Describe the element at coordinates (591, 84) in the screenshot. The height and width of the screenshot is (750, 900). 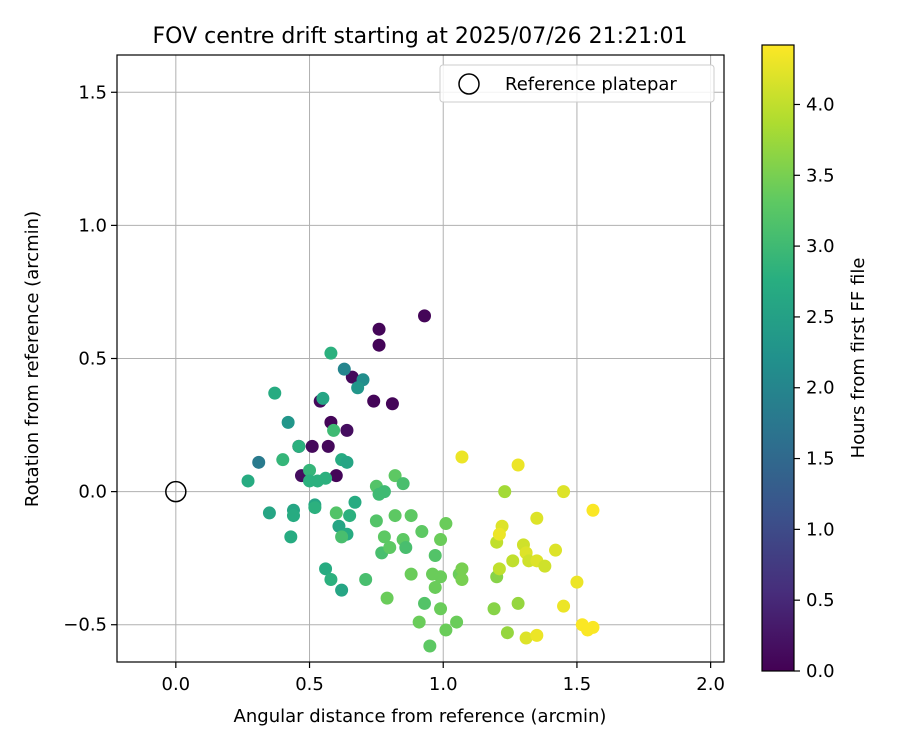
I see `legend-label: Reference platepar` at that location.